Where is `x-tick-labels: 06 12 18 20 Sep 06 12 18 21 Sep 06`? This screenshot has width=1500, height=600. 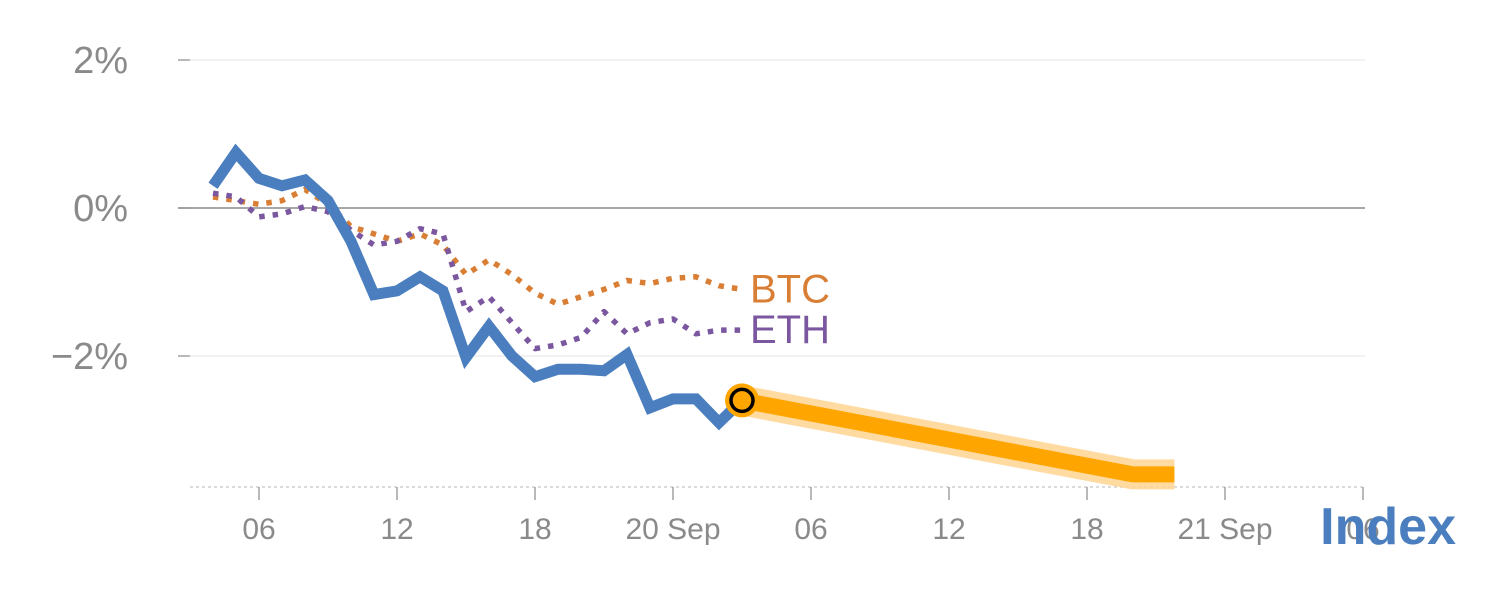
x-tick-labels: 06 12 18 20 Sep 06 12 18 21 Sep 06 is located at coordinates (810, 529).